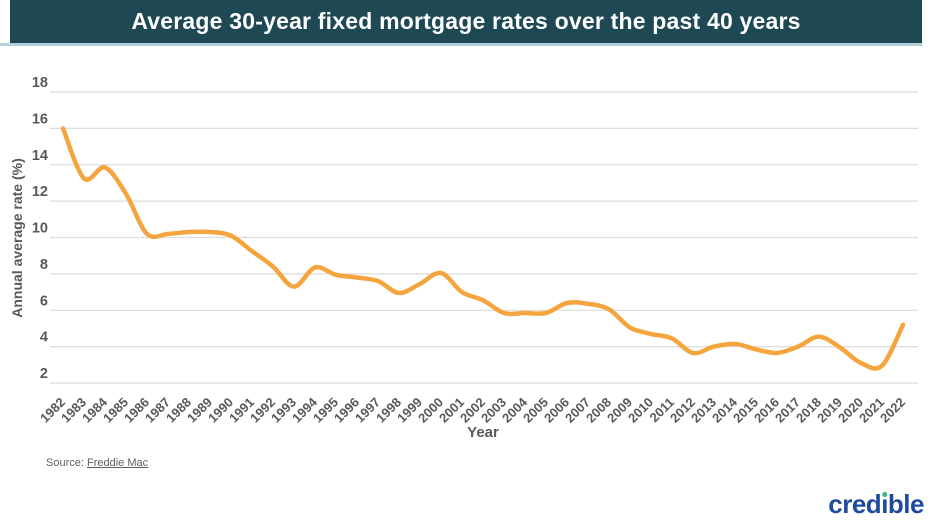 The height and width of the screenshot is (524, 932). I want to click on y-tick-label: 8, so click(44, 265).